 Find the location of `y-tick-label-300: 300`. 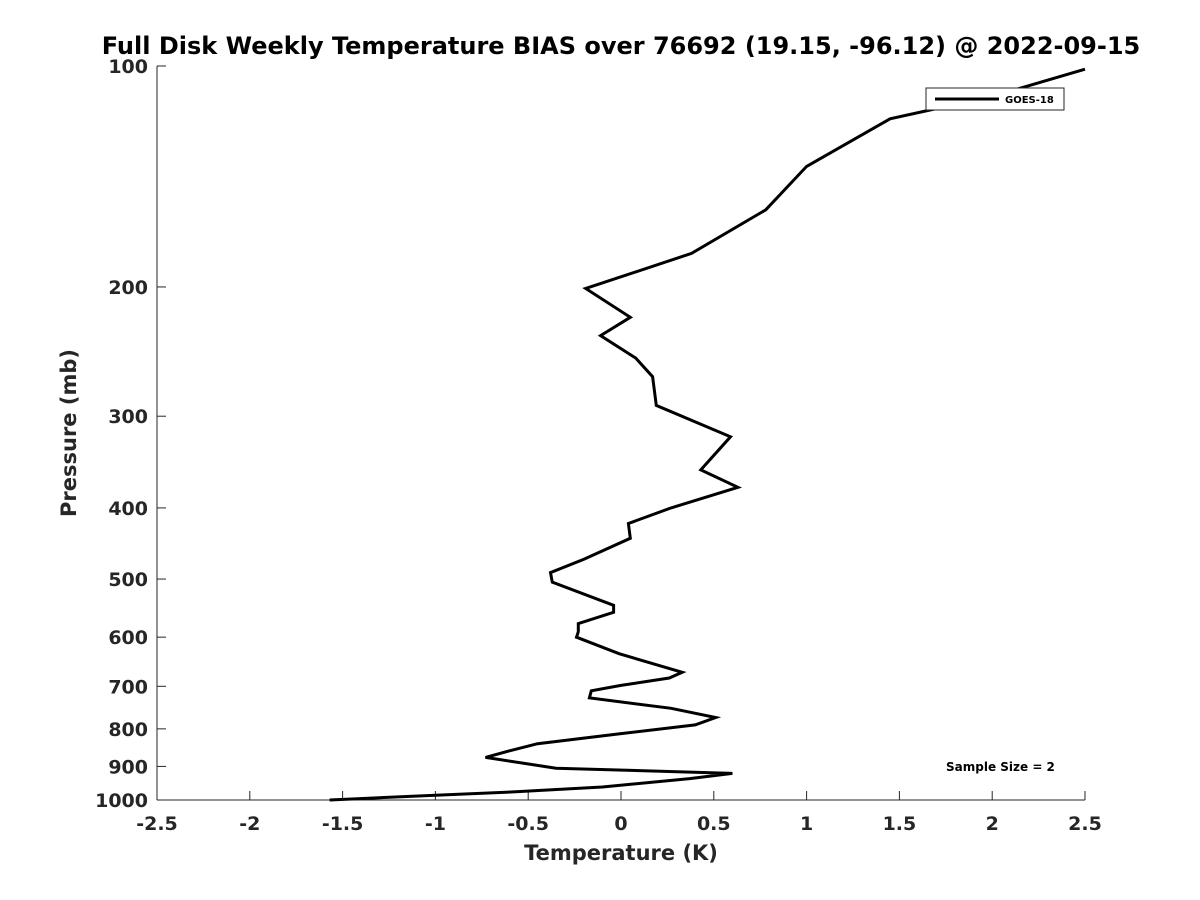

y-tick-label-300: 300 is located at coordinates (128, 417).